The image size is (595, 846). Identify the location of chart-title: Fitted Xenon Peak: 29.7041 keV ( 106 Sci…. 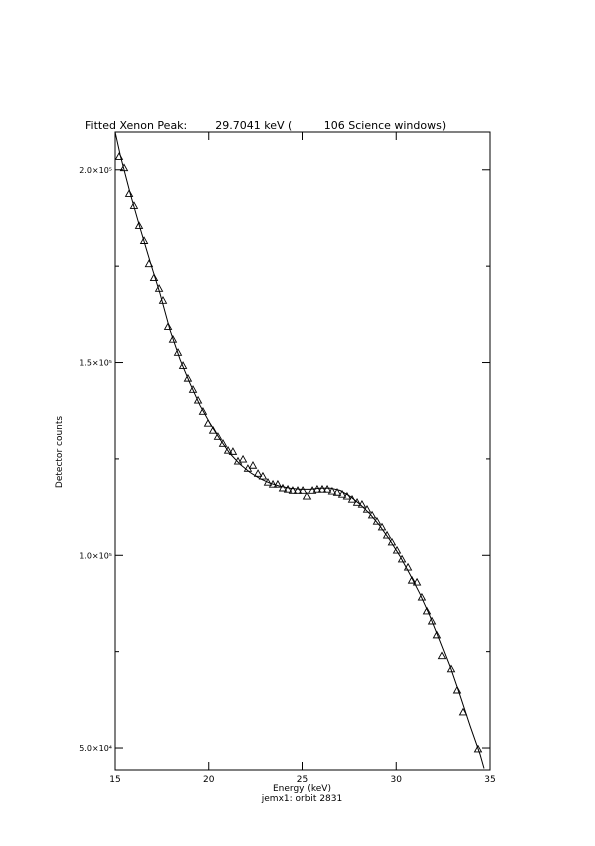
(265, 125).